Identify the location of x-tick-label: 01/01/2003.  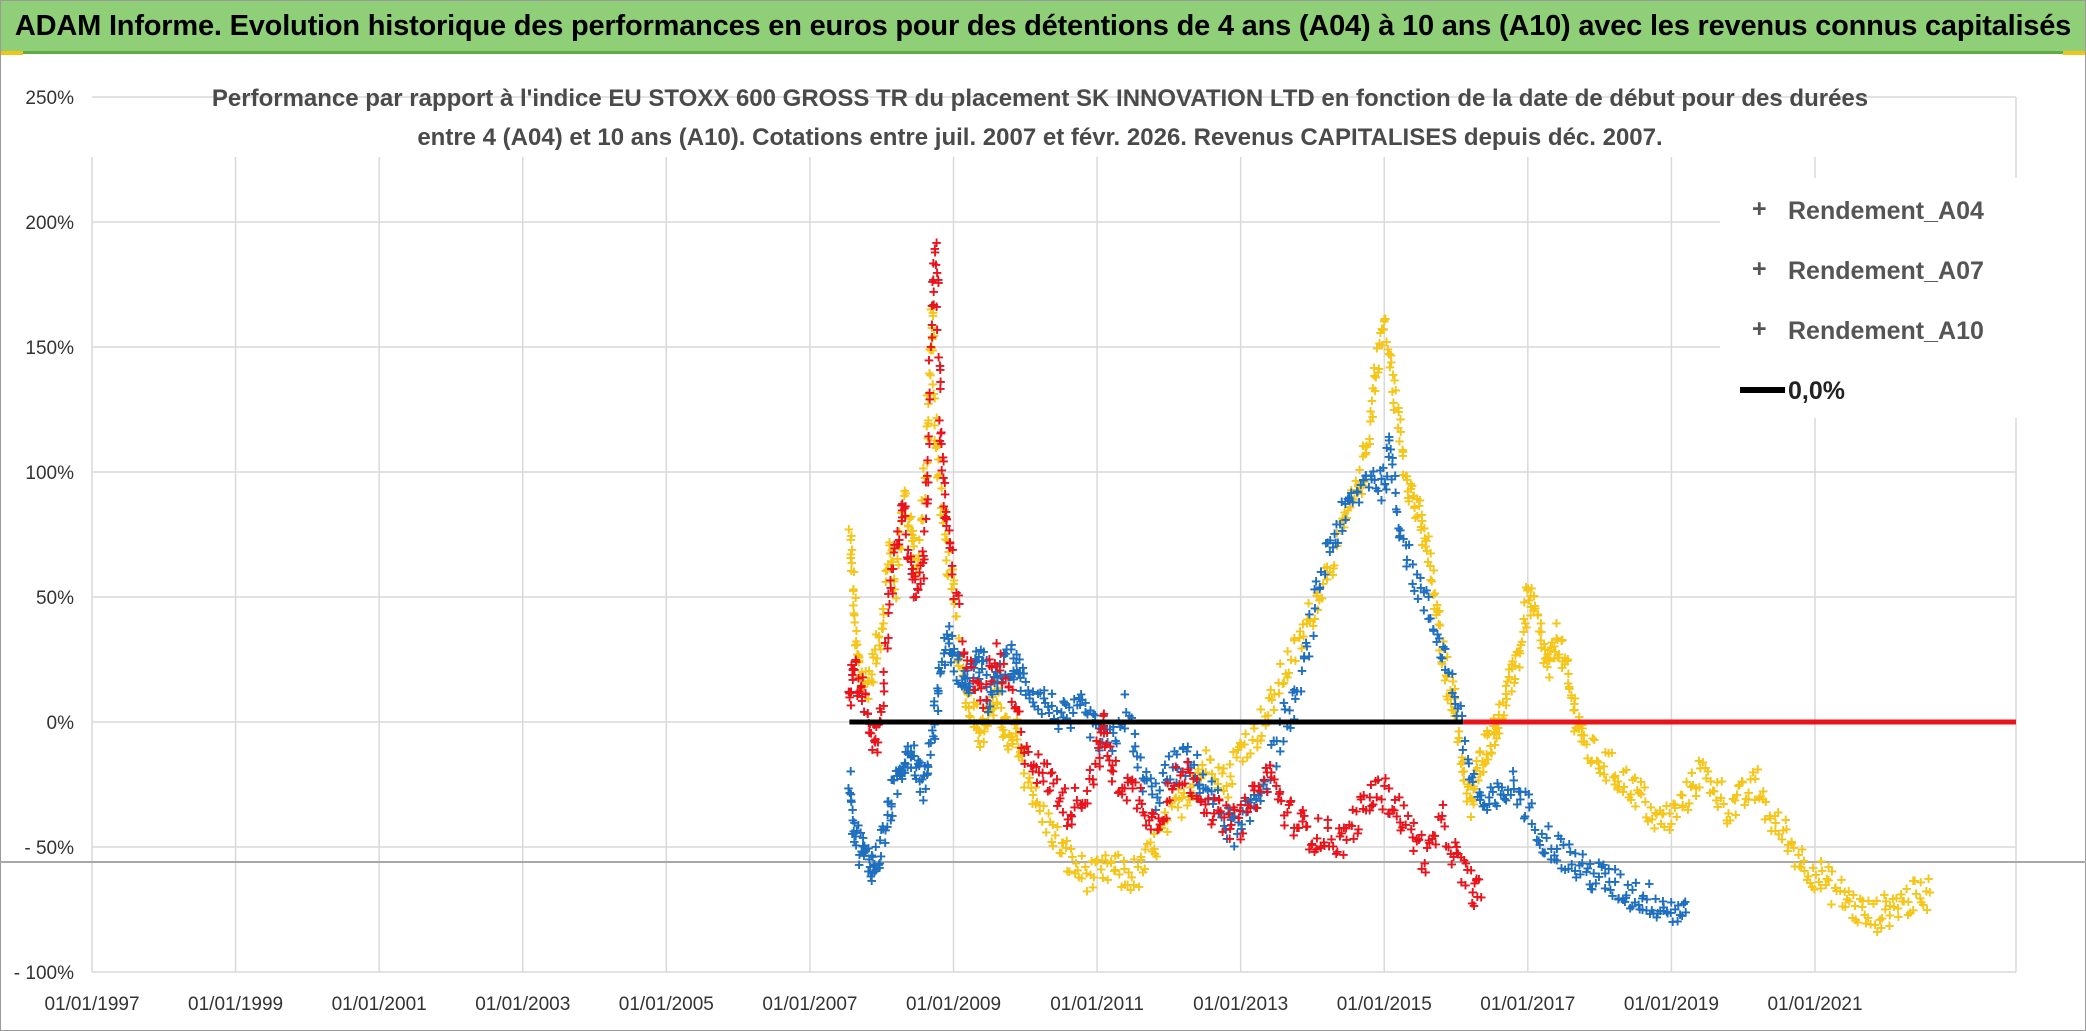
(522, 1004).